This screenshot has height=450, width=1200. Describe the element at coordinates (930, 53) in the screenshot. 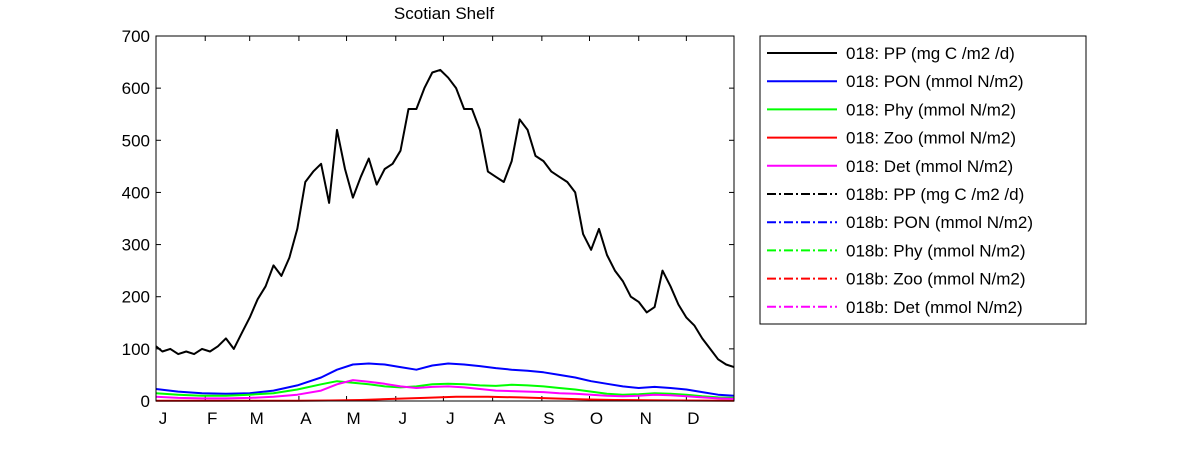

I see `legend-label-0: 018: PP (mg C /m2 /d)` at that location.